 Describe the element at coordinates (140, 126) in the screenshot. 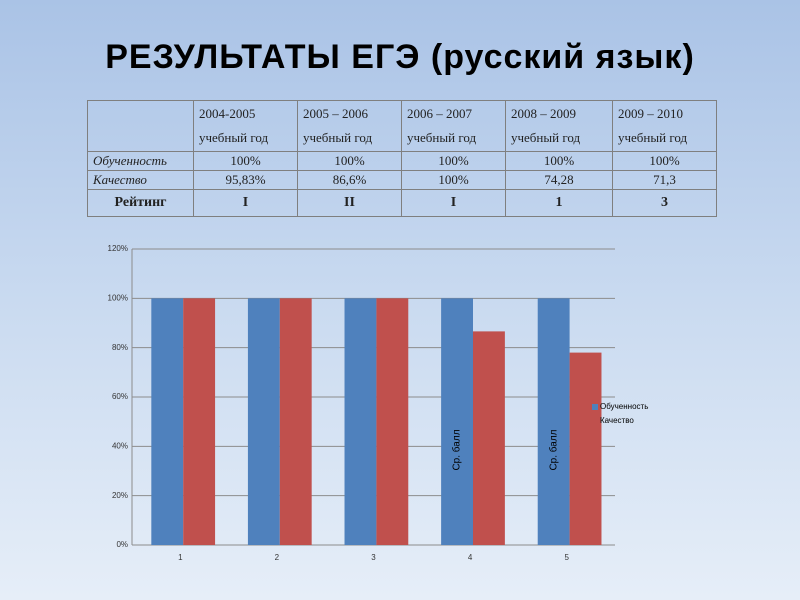

I see `header-cell` at that location.